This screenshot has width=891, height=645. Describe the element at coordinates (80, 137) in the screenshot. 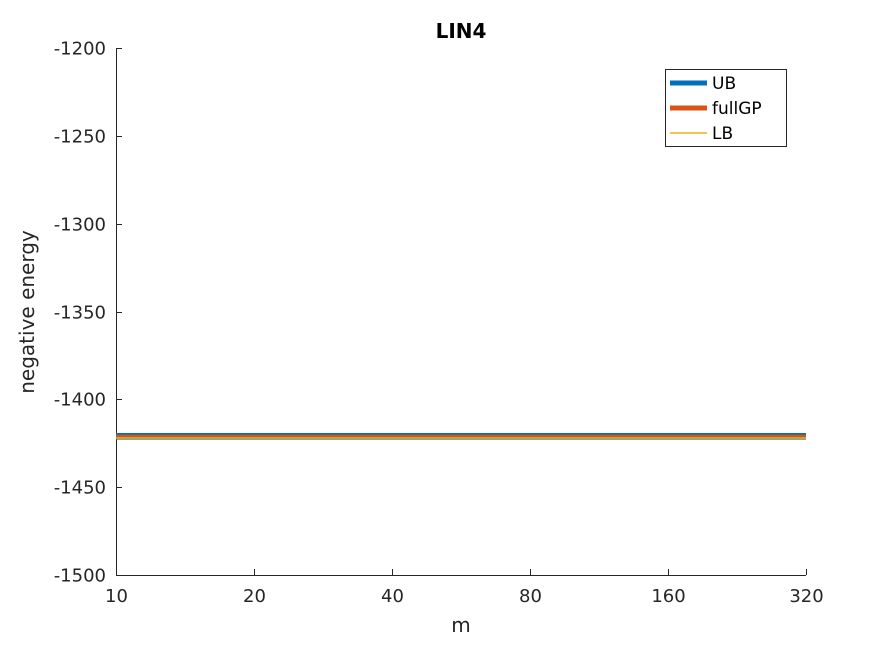

I see `y-tick-label: -1250` at that location.